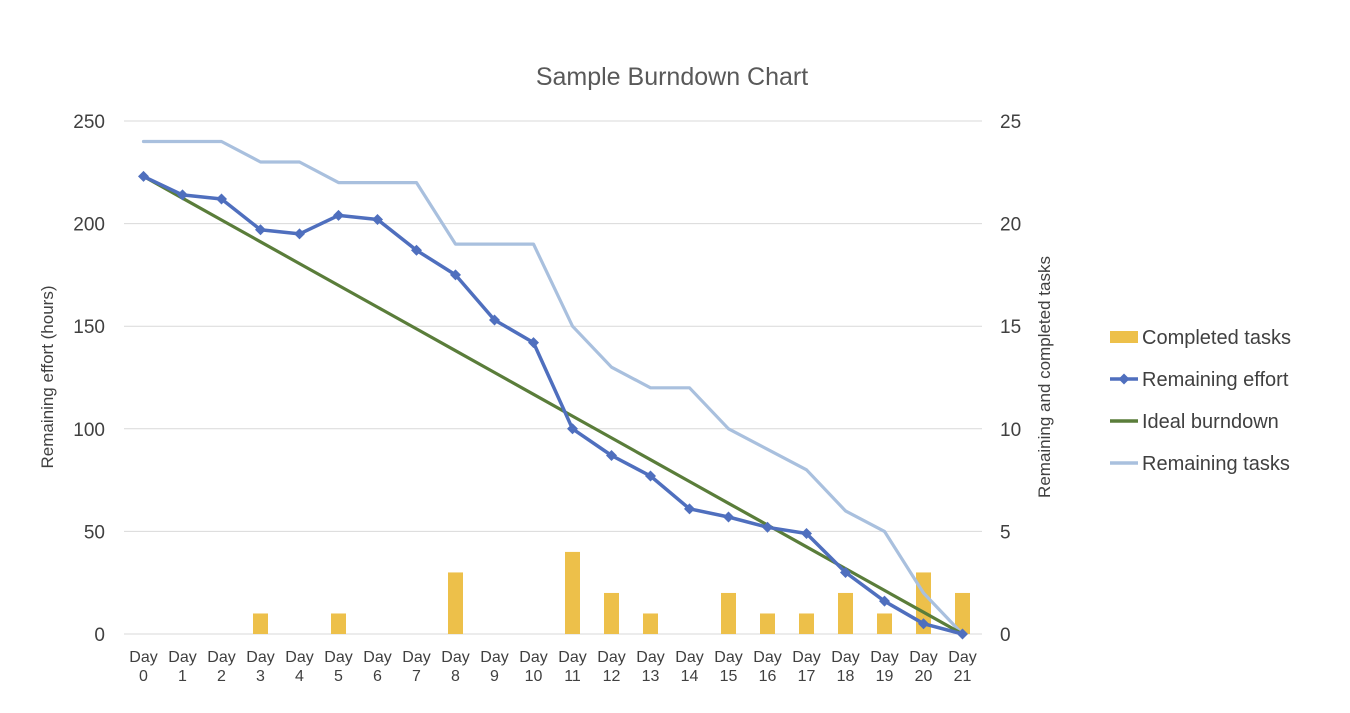  Describe the element at coordinates (1010, 225) in the screenshot. I see `y-right-tick-20: 20` at that location.